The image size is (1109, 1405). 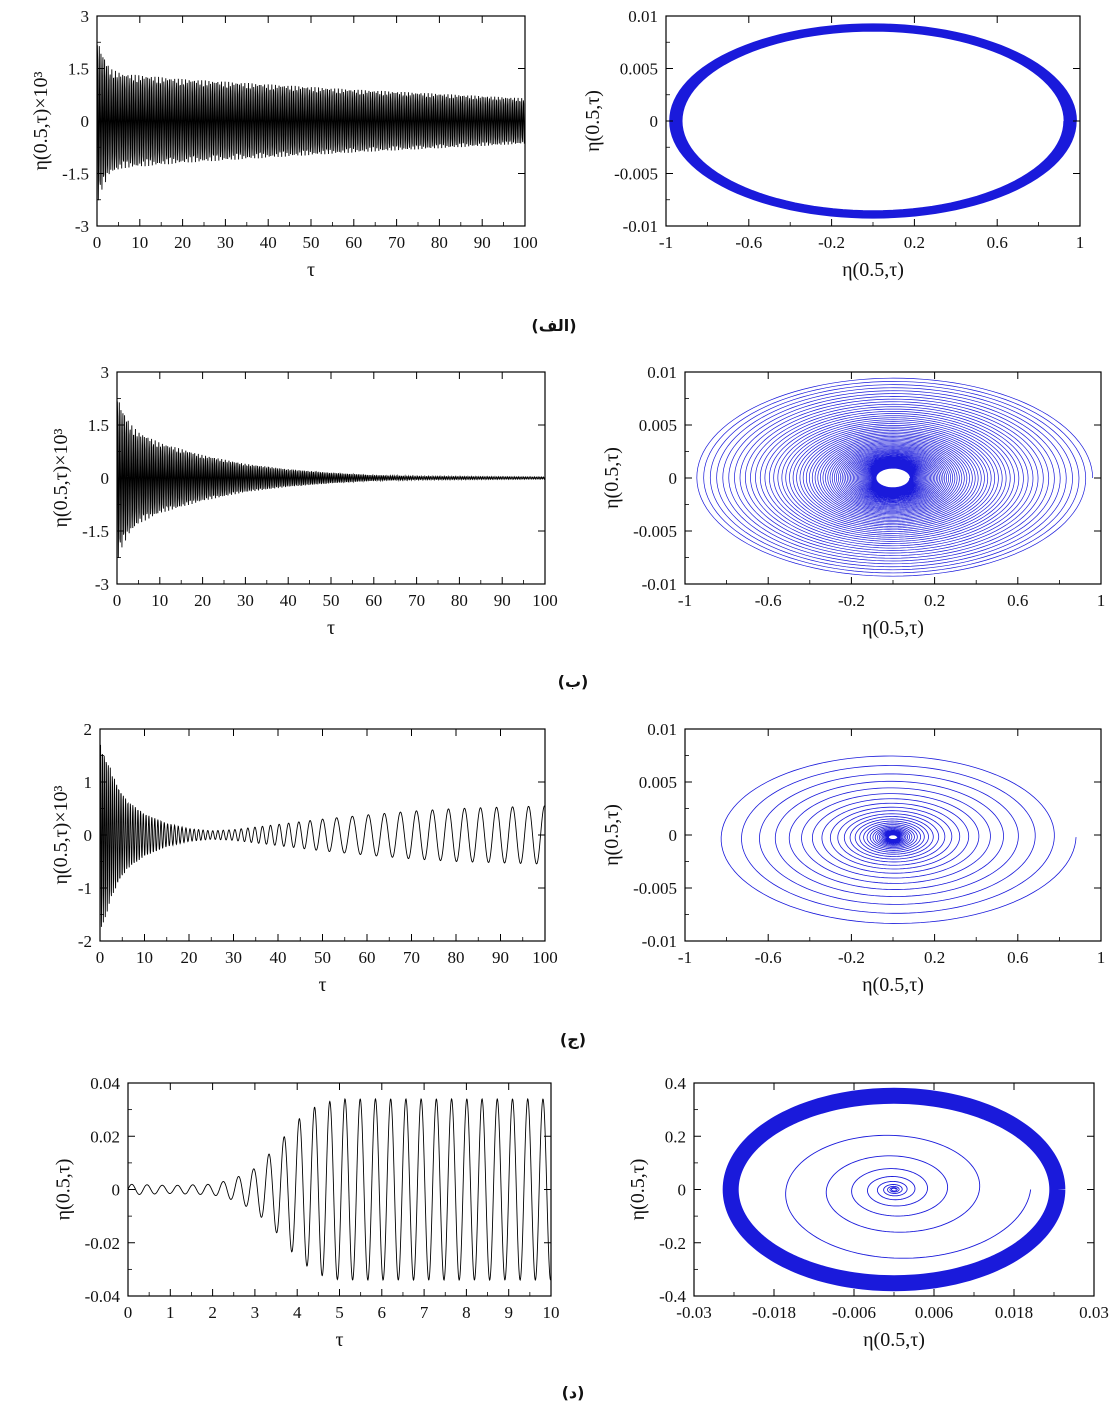 What do you see at coordinates (100, 957) in the screenshot?
I see `jim-time-xtick-label: 0` at bounding box center [100, 957].